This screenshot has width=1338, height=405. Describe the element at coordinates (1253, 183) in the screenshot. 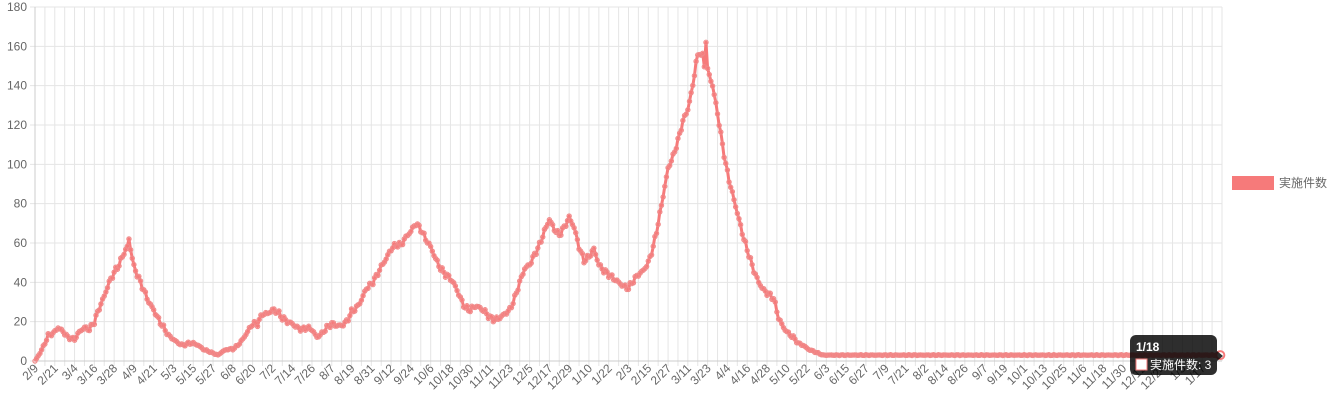

I see `legend-swatch` at that location.